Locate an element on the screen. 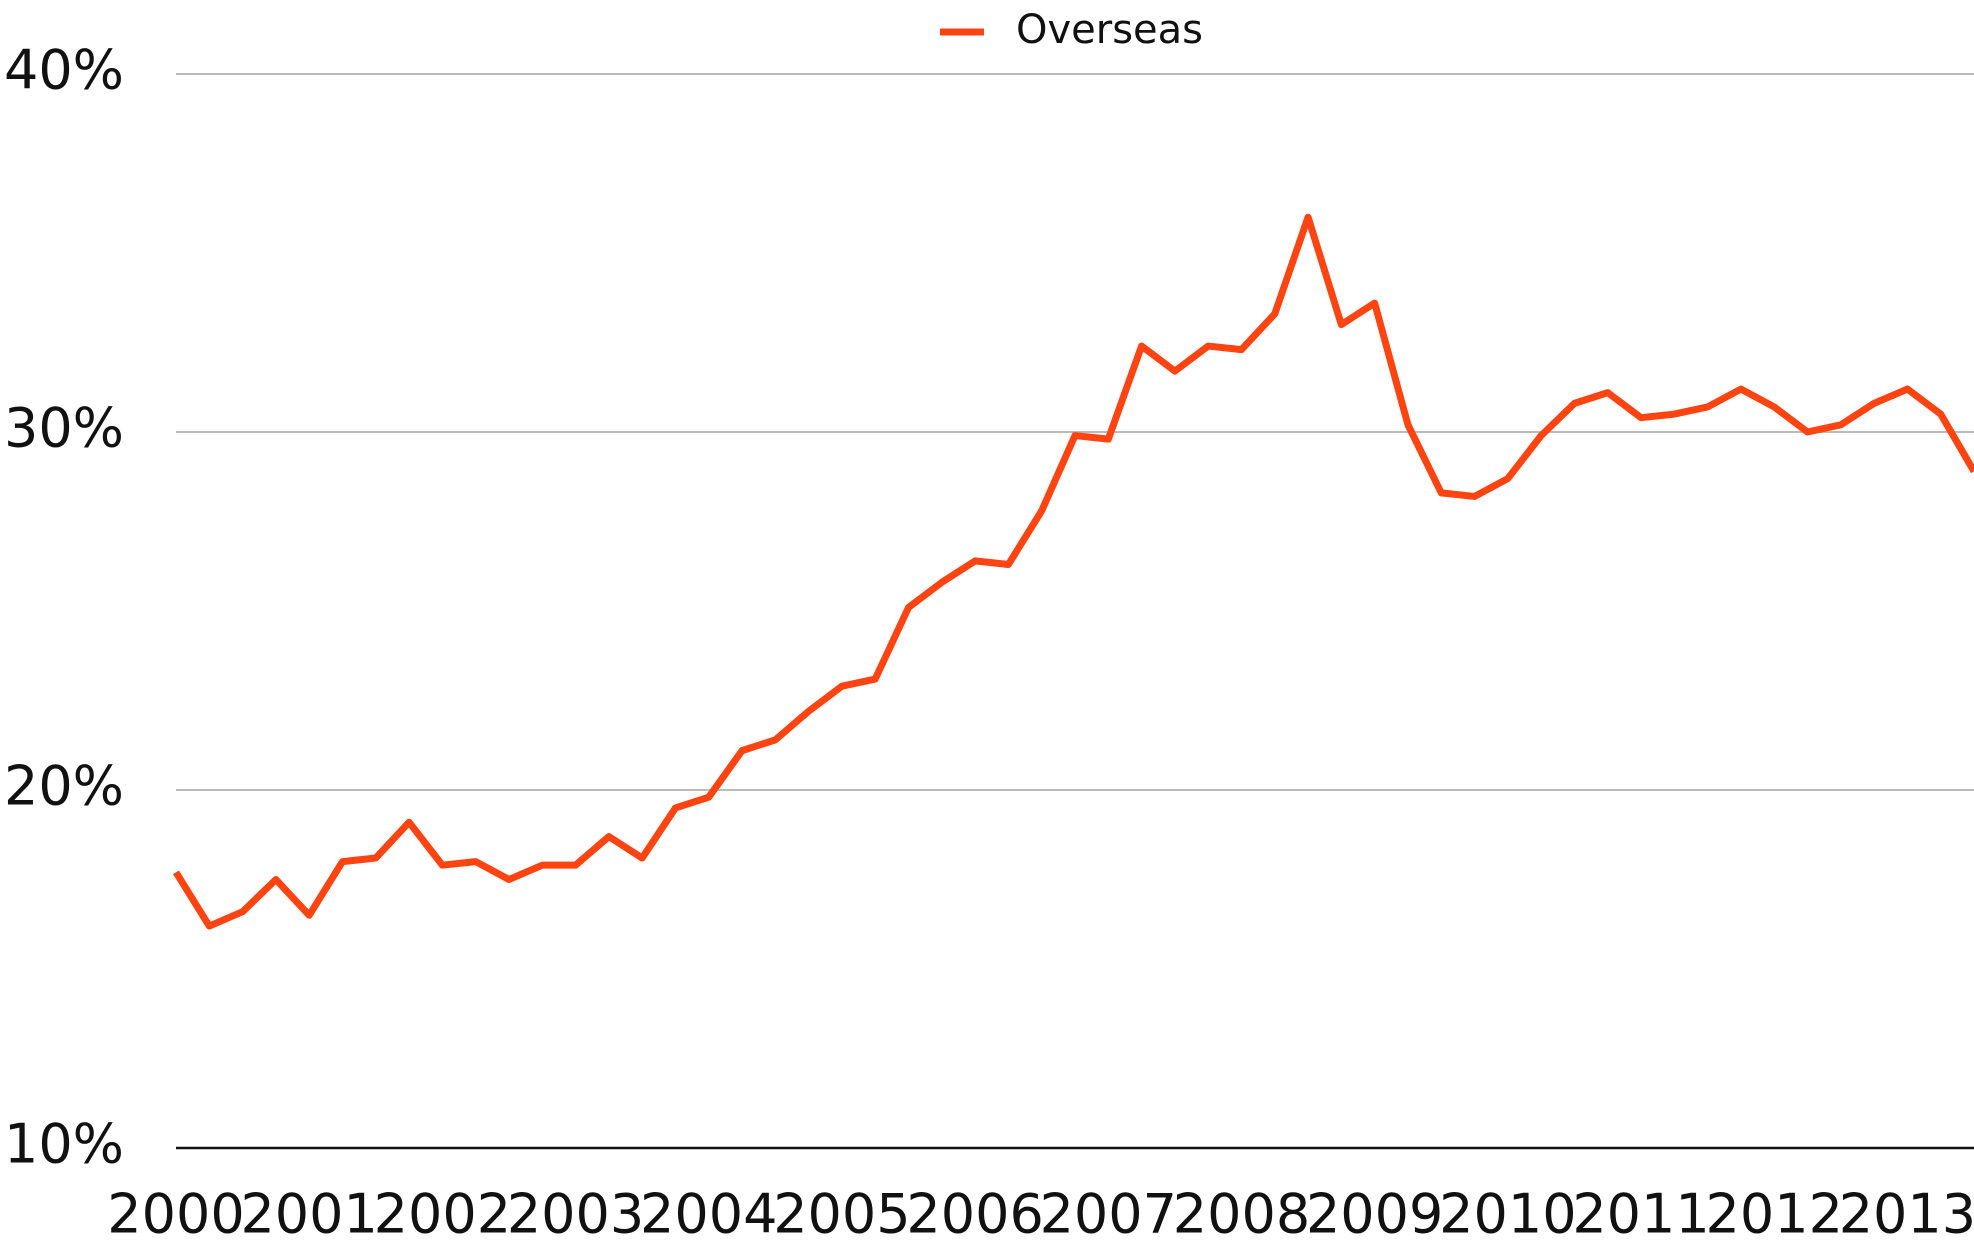 The width and height of the screenshot is (1974, 1244). x-tick-label: 2012 is located at coordinates (1774, 1213).